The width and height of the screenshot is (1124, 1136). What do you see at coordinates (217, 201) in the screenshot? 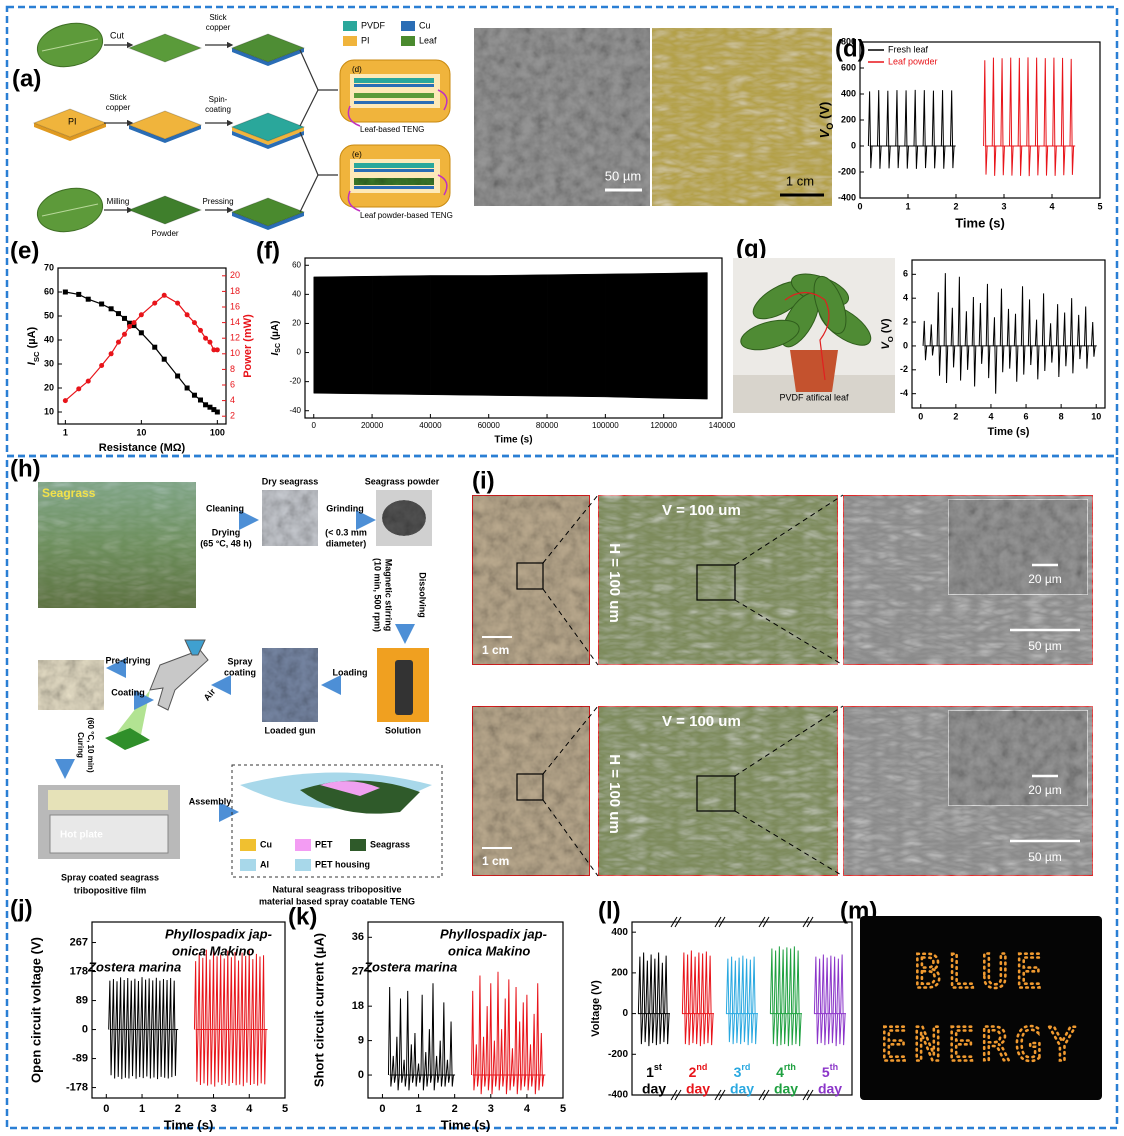
I see `step-label: Pressing` at bounding box center [217, 201].